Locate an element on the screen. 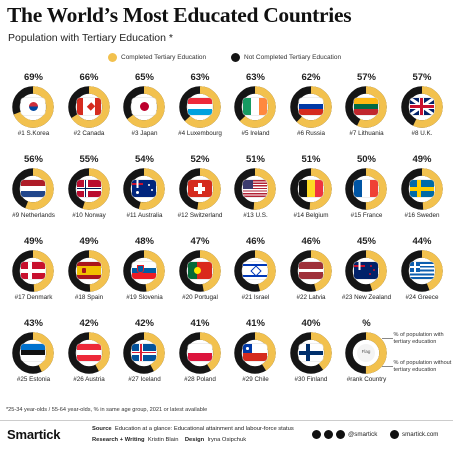  denmark-flag is located at coordinates (33, 270).